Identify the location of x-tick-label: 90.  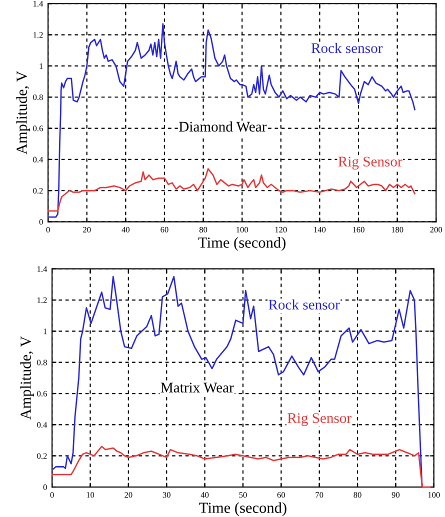
(396, 495).